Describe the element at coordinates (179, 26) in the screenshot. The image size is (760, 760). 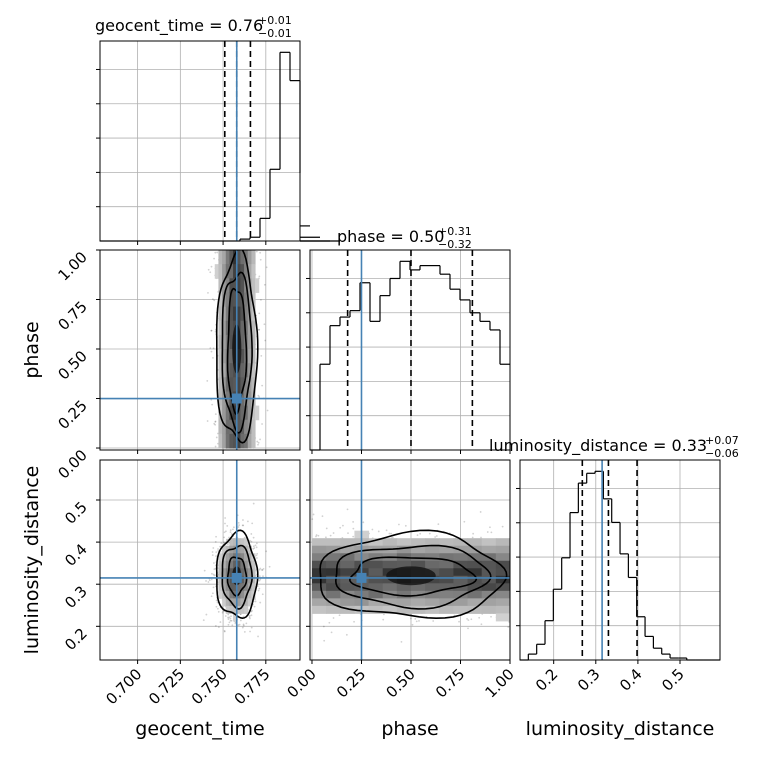
I see `title-geocent-time-main: geocent_time = 0.76` at that location.